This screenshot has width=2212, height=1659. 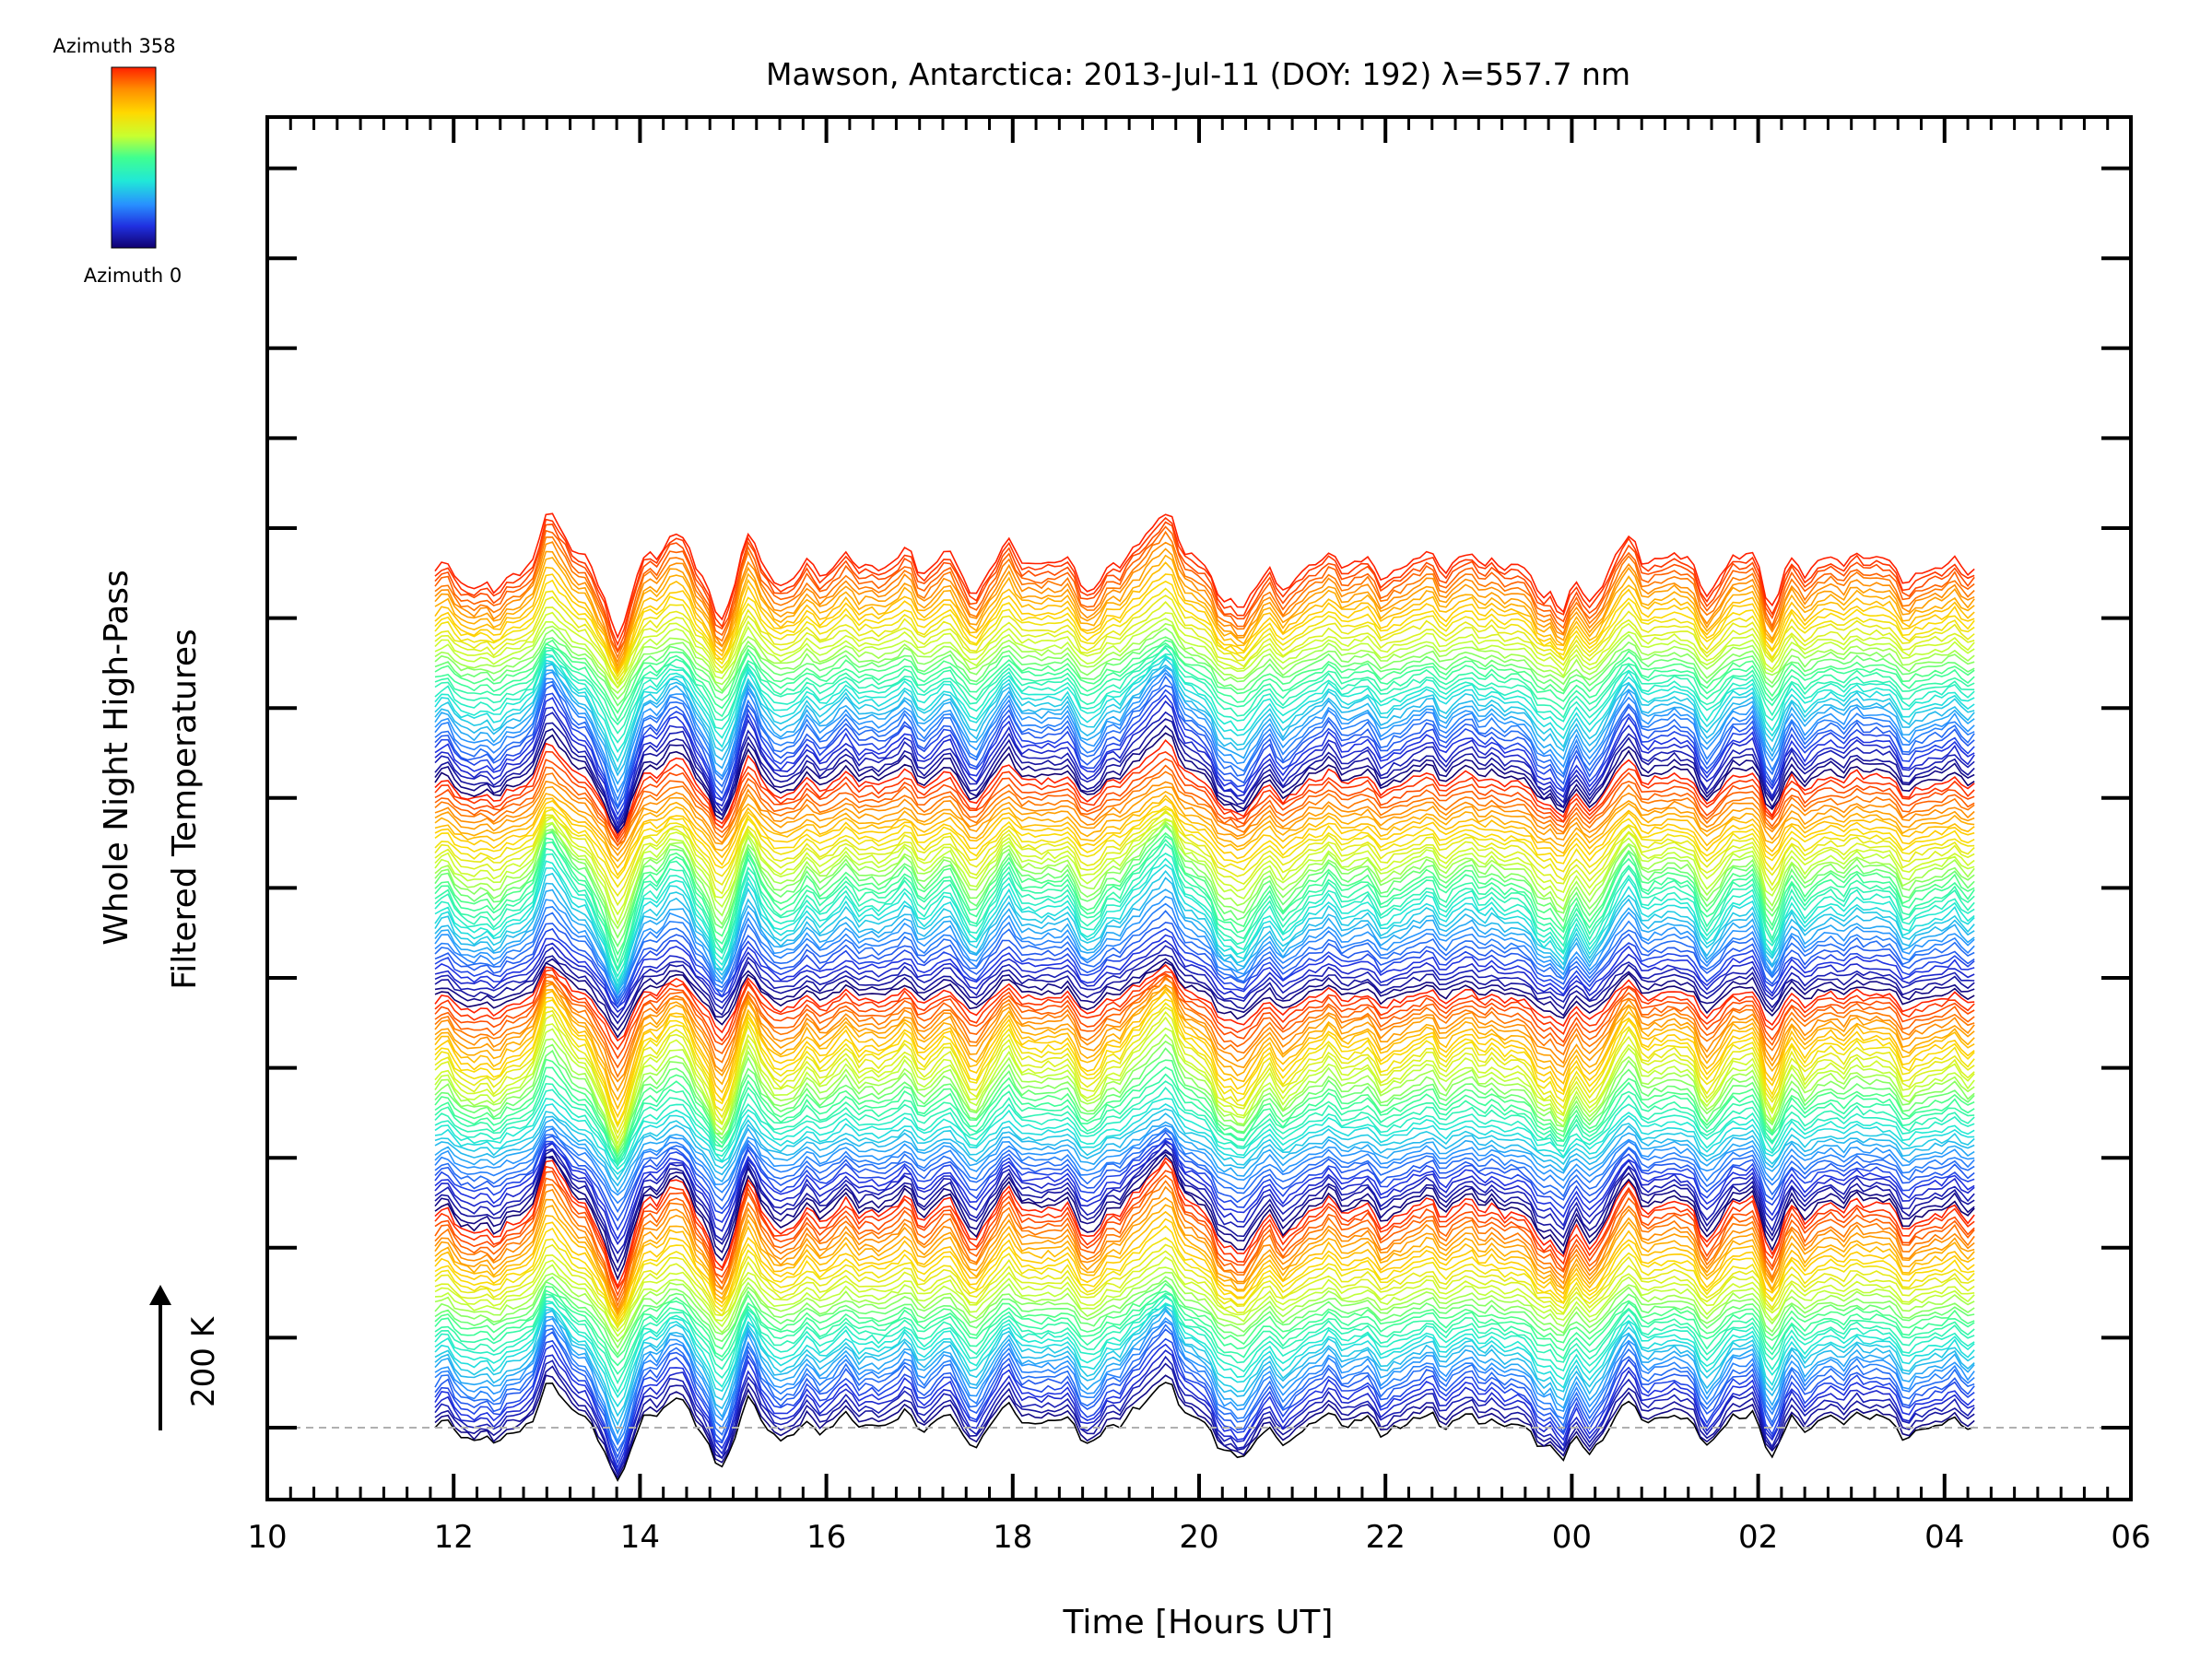 I want to click on x-axis-tick-labels: 10 12 14 16 18 20 22 00 02 04 06, so click(x=1198, y=1537).